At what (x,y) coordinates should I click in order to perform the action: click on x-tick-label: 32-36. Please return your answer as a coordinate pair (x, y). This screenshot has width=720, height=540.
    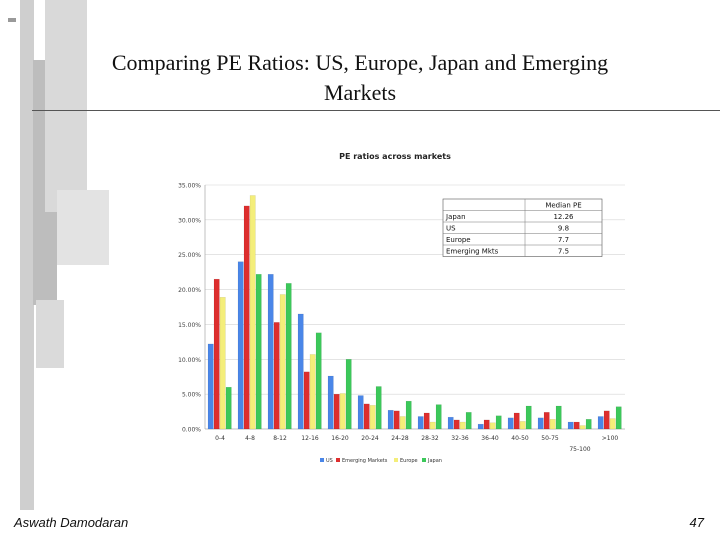
    Looking at the image, I should click on (460, 438).